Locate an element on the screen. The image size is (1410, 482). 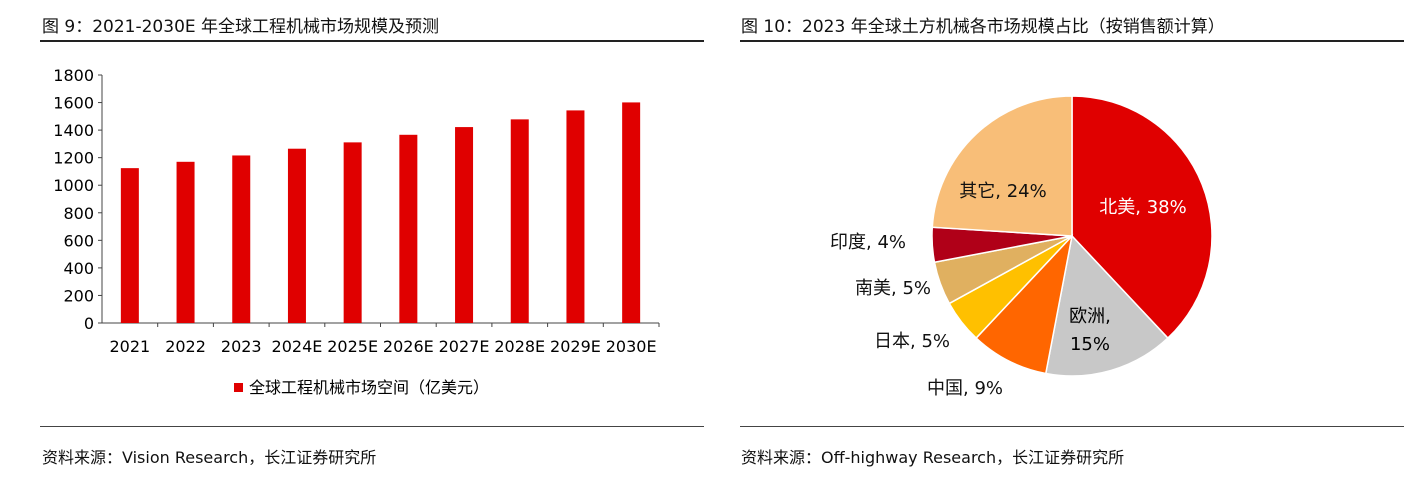
x-tick-label: 2023 is located at coordinates (241, 346).